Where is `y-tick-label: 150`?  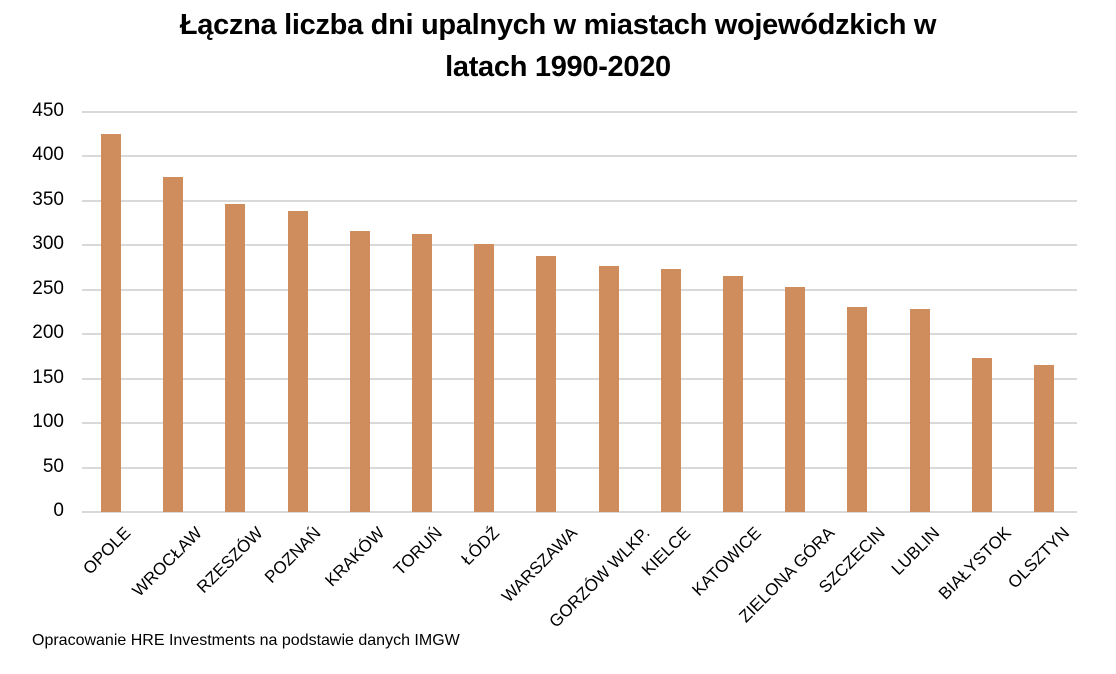 y-tick-label: 150 is located at coordinates (48, 377).